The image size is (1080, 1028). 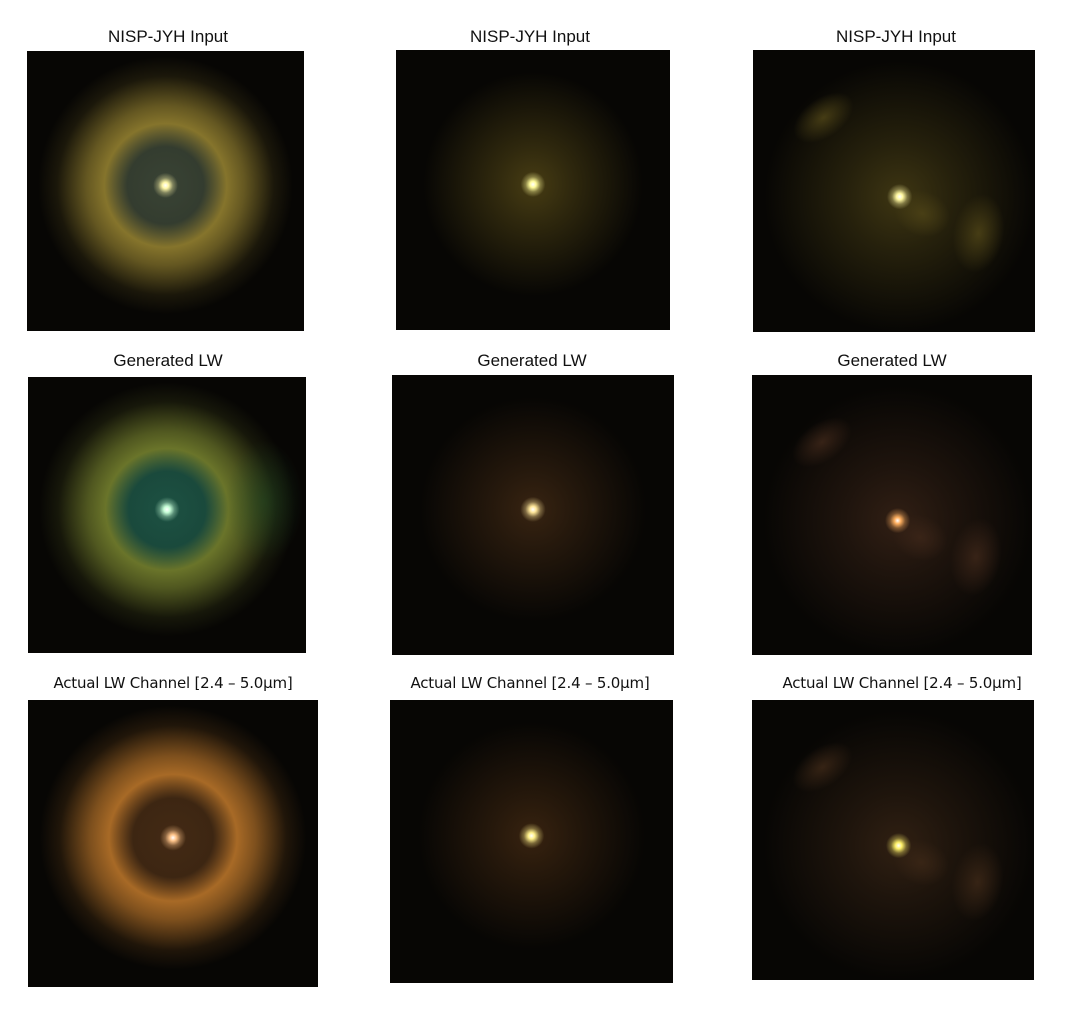 What do you see at coordinates (533, 515) in the screenshot?
I see `galaxy-image-r2c2` at bounding box center [533, 515].